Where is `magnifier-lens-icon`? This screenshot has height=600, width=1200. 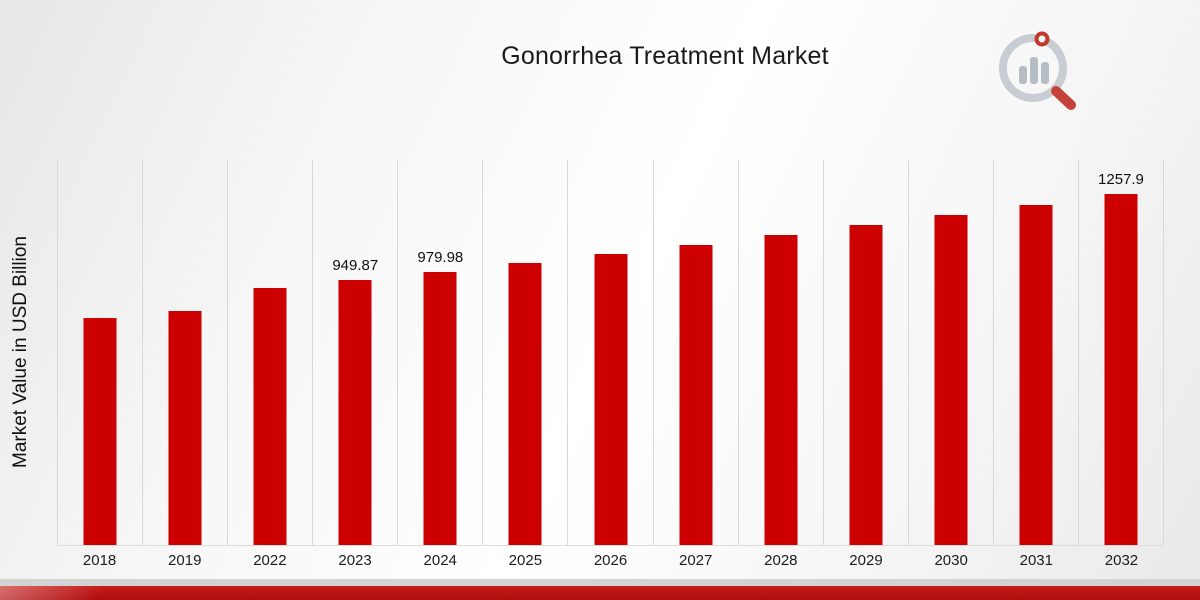
magnifier-lens-icon is located at coordinates (1033, 68).